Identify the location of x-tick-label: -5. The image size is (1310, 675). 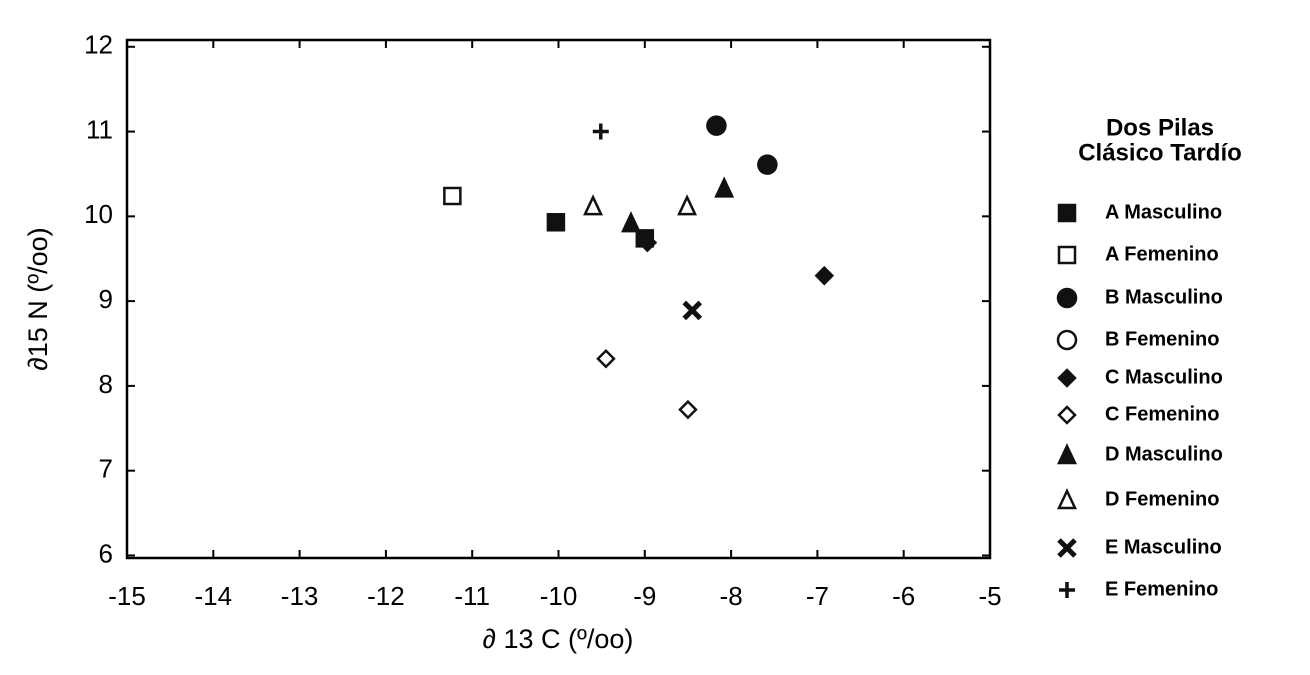
(989, 596).